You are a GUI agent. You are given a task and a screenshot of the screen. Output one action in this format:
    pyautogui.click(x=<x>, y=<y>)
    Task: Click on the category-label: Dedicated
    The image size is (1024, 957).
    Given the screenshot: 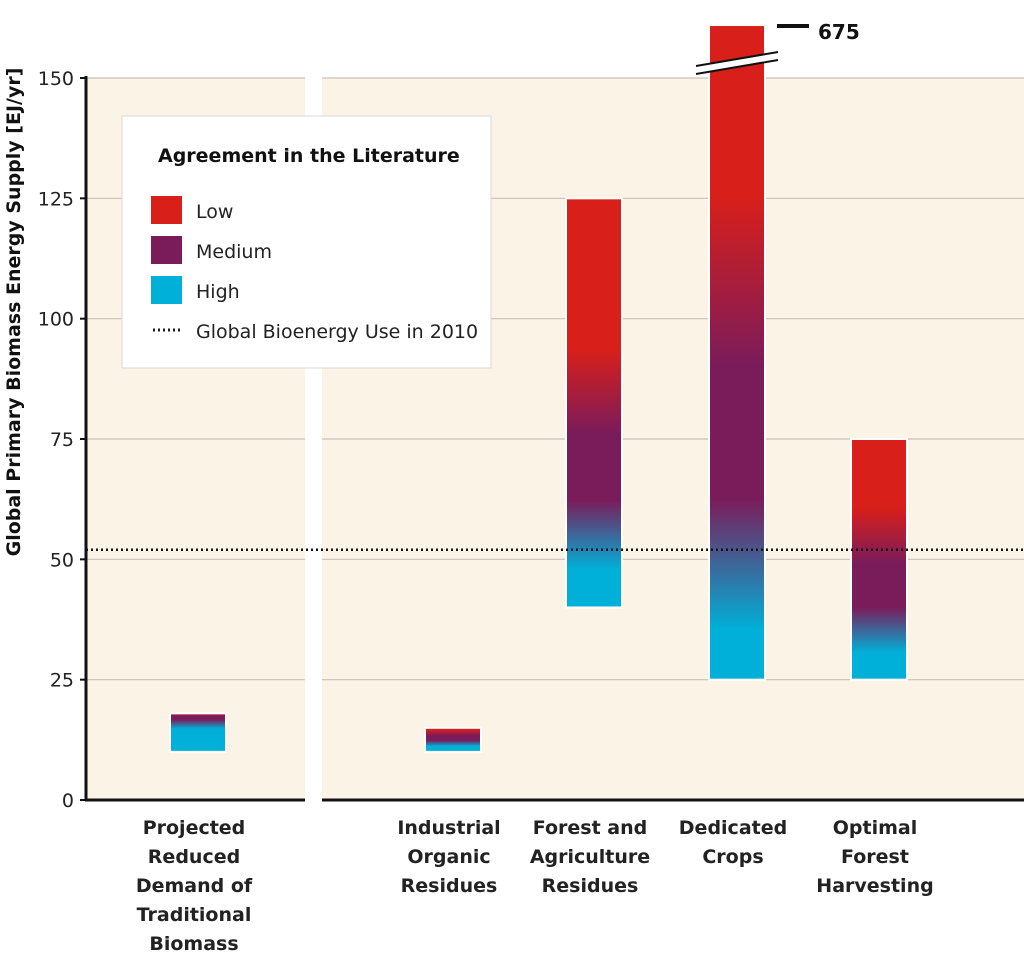 What is the action you would take?
    pyautogui.click(x=733, y=828)
    